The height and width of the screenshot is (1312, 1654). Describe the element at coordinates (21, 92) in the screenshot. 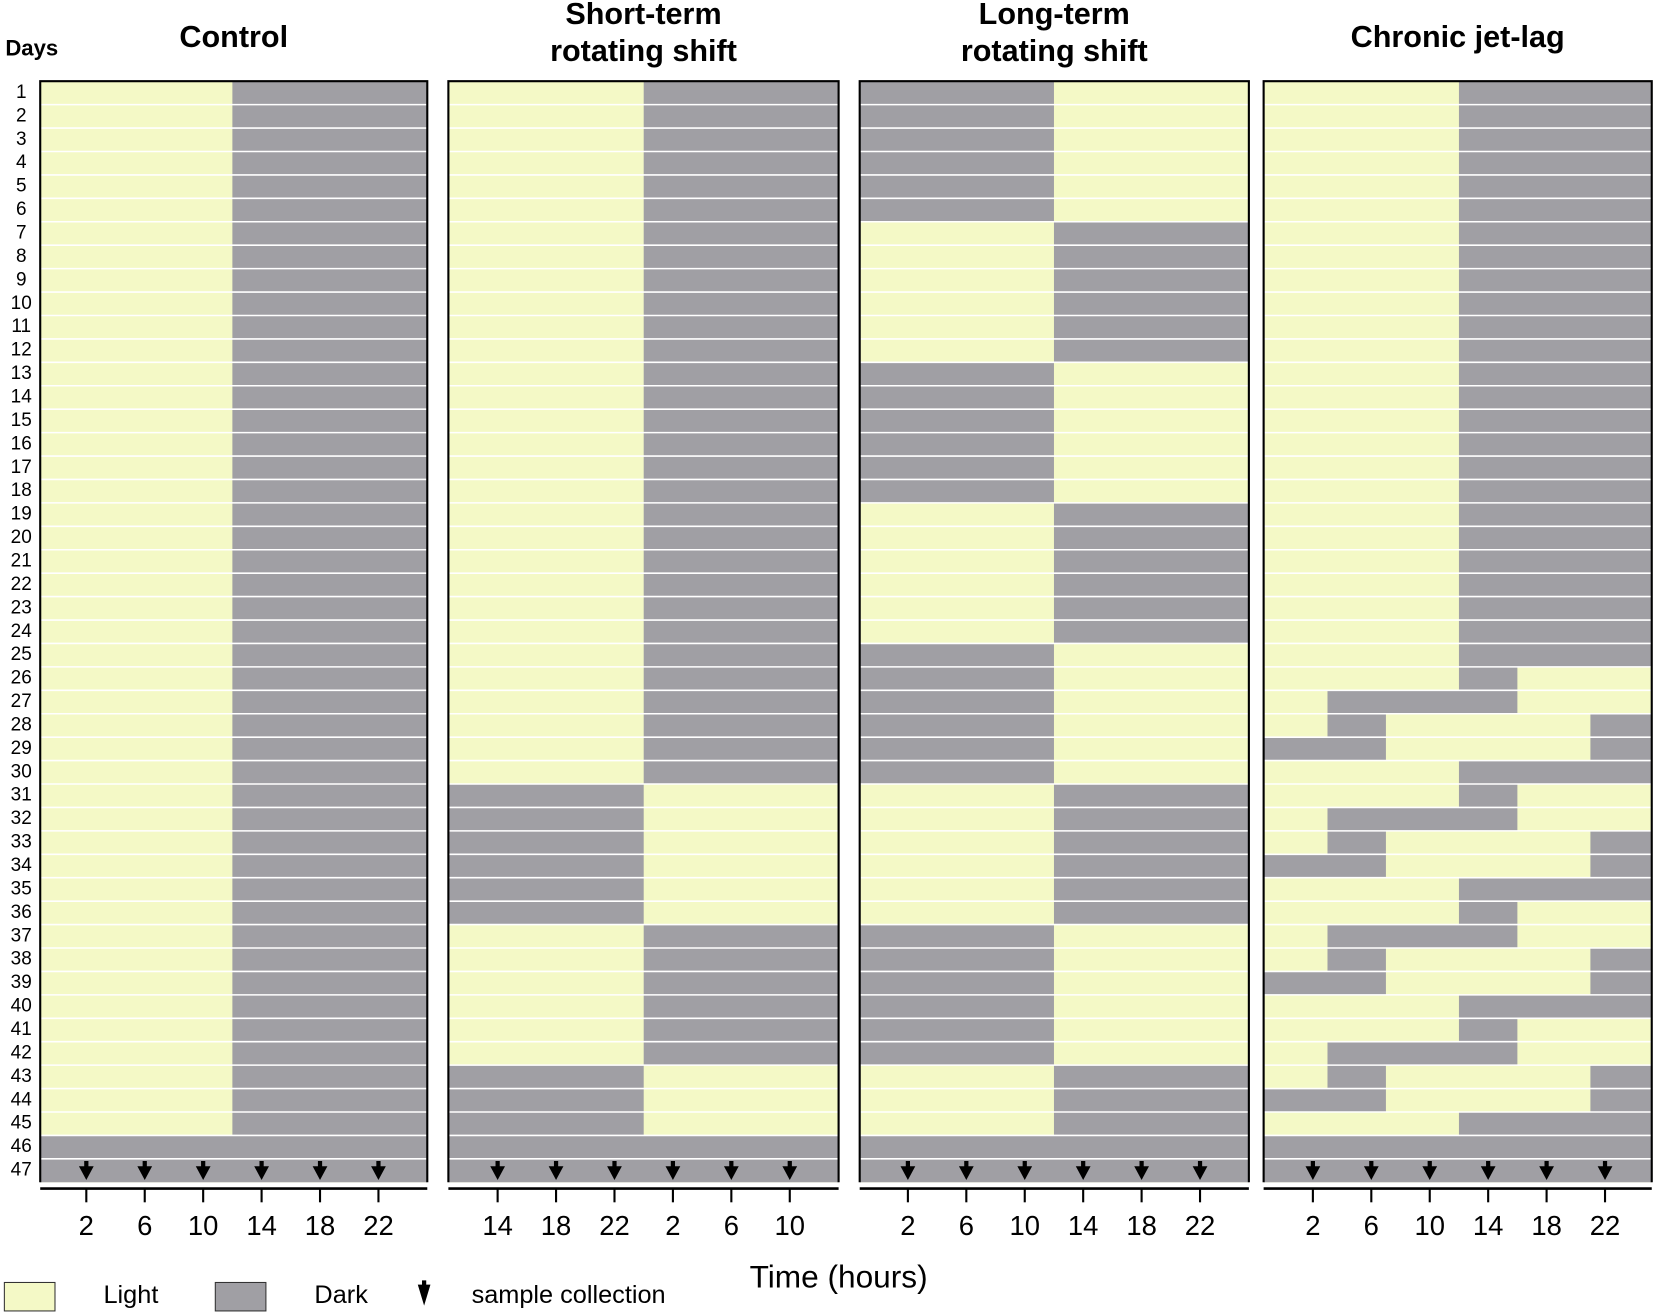

I see `day-label: 1` at that location.